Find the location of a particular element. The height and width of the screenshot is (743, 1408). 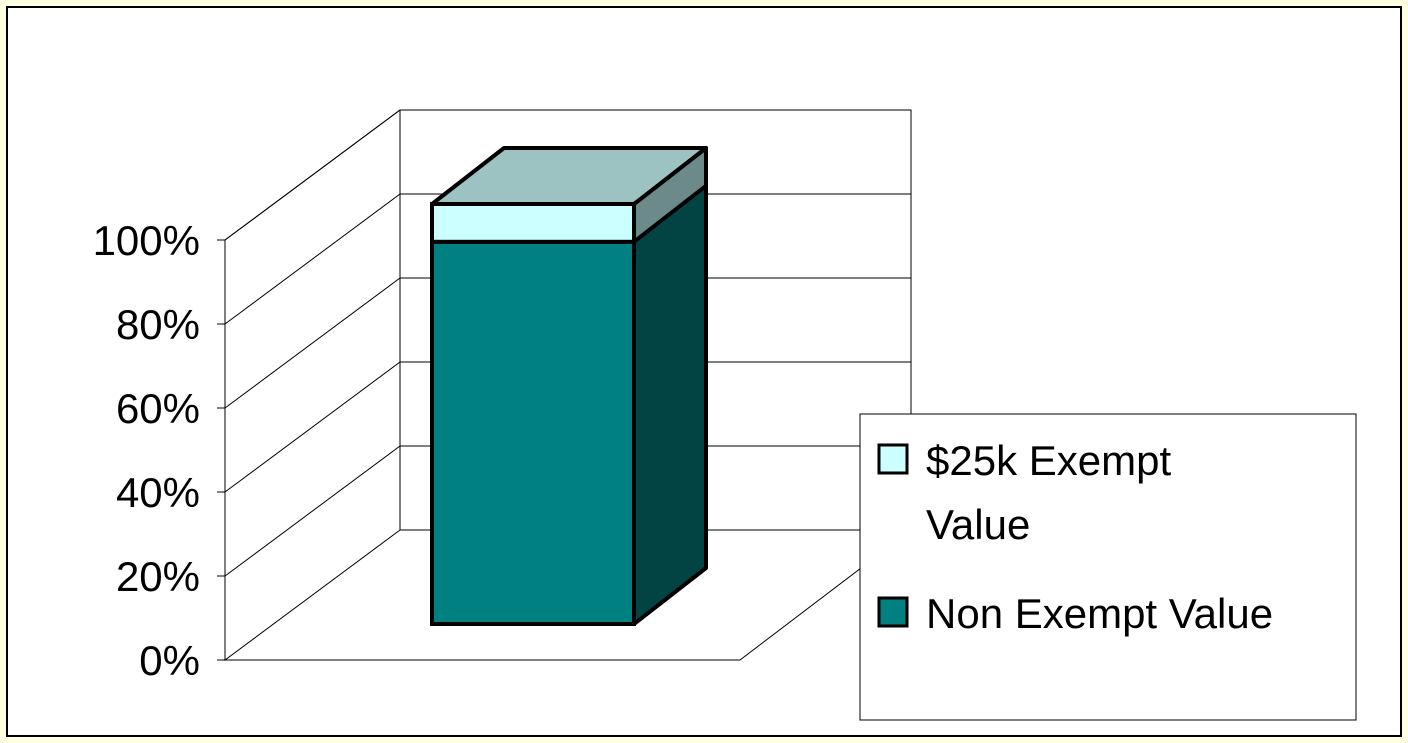

bars is located at coordinates (569, 386).